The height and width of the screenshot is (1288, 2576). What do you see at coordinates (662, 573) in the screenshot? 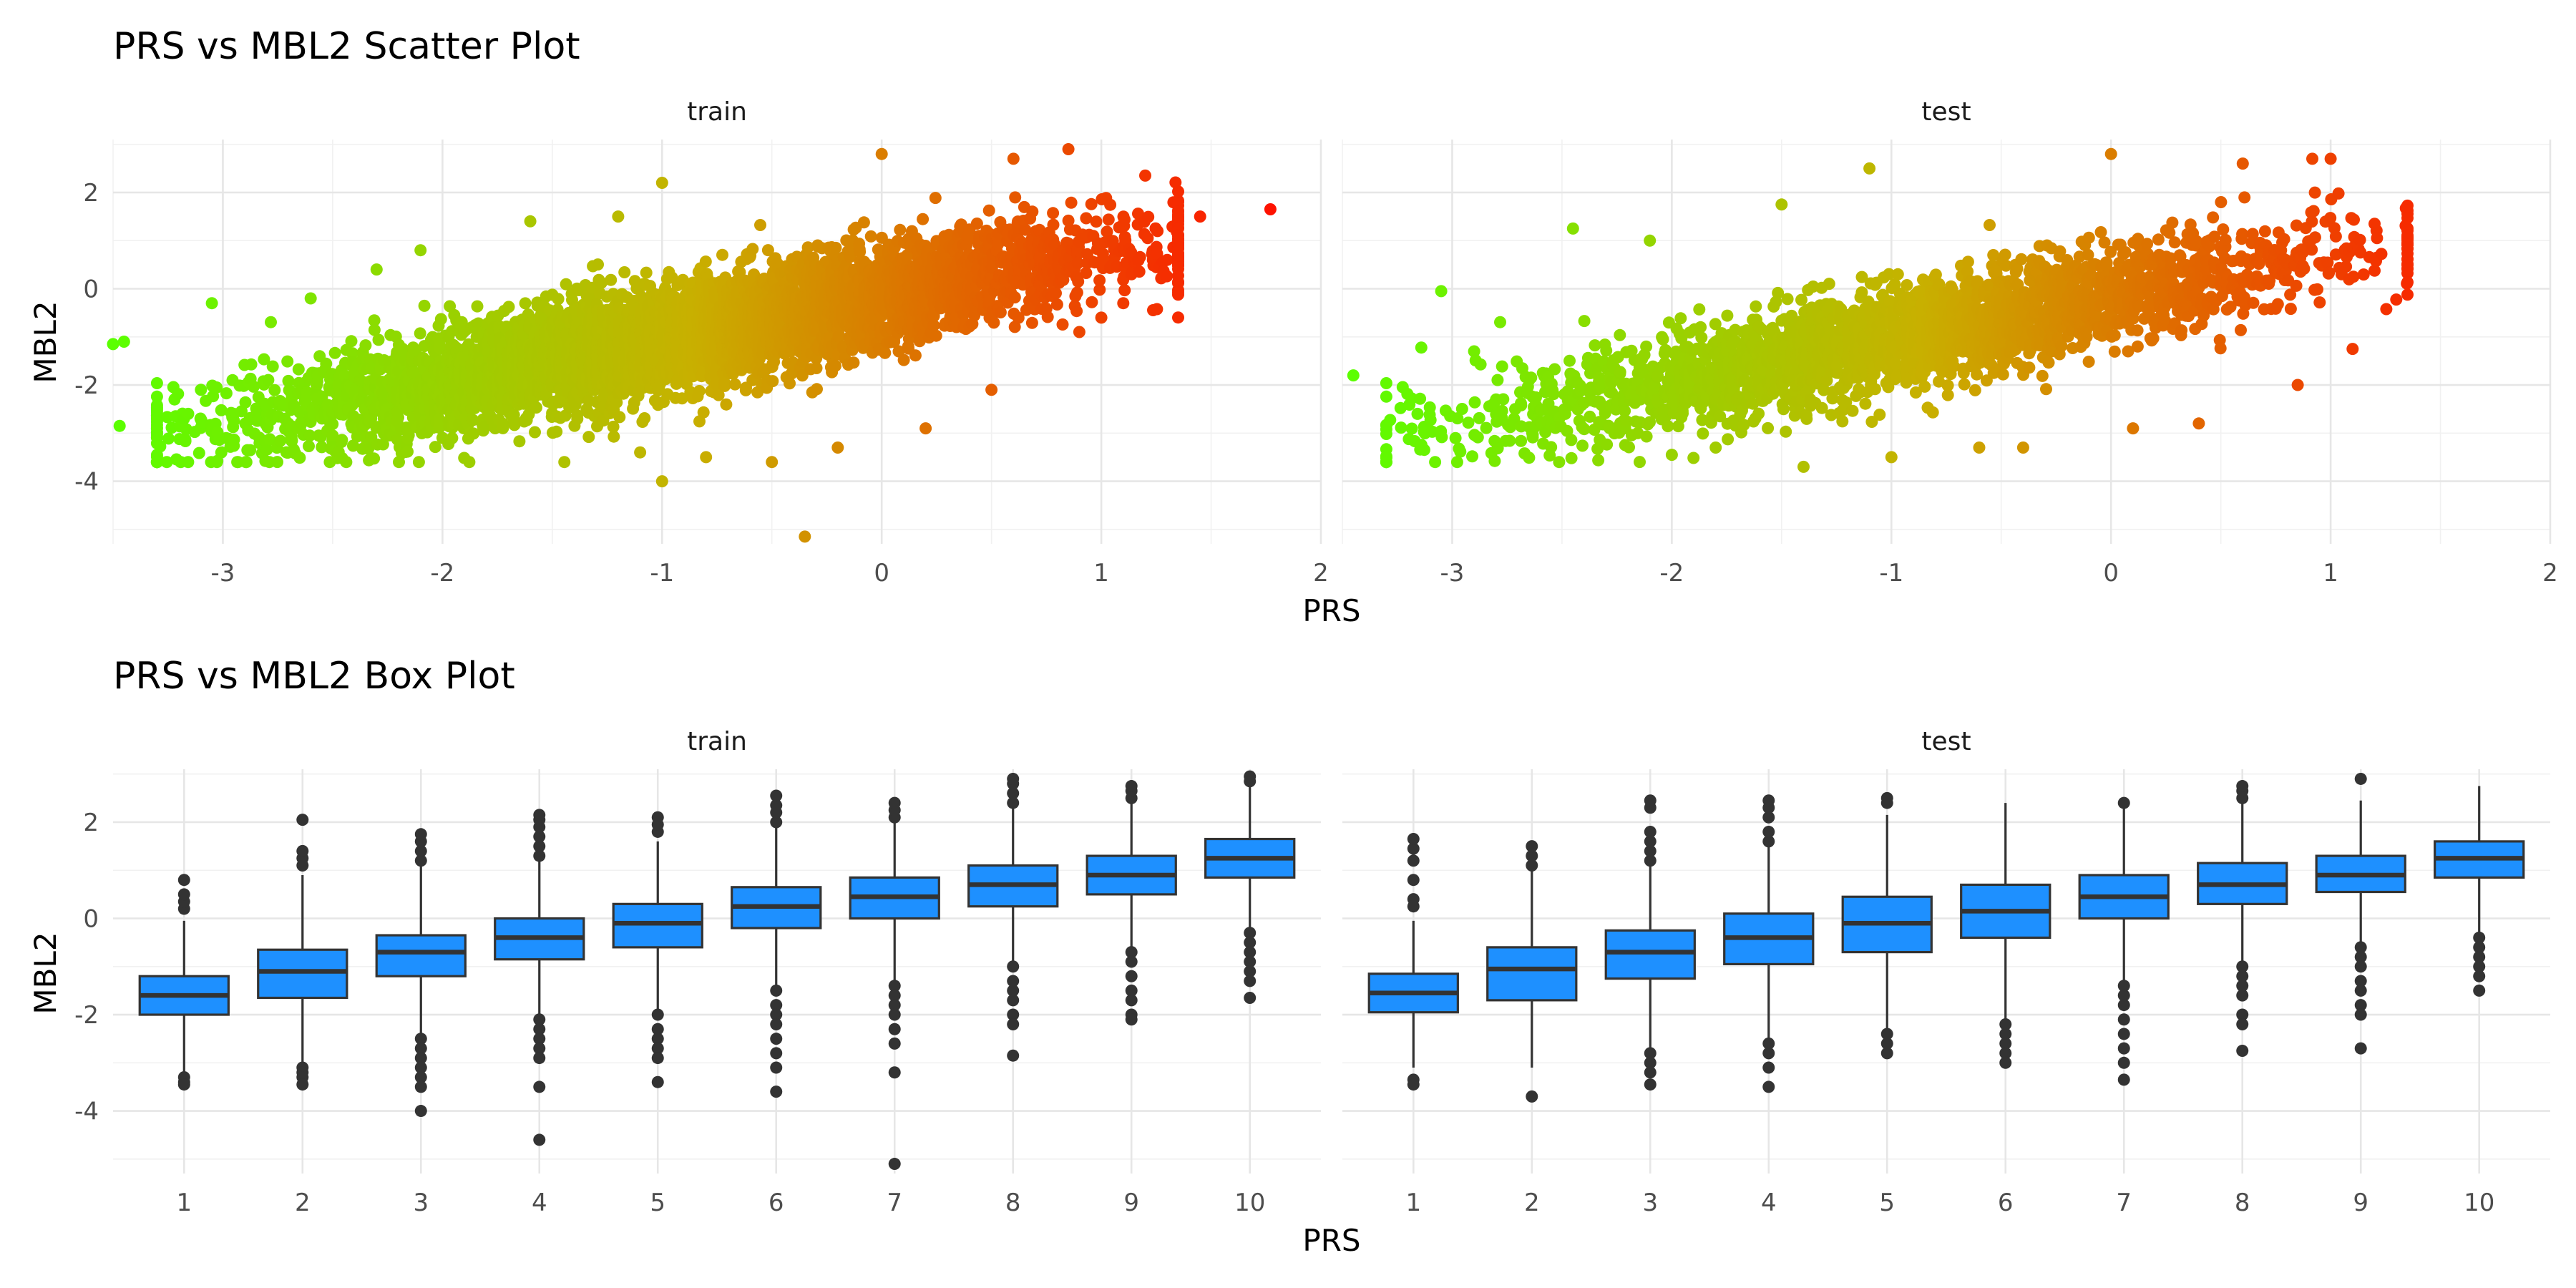
I see `x-tick-label: -1` at bounding box center [662, 573].